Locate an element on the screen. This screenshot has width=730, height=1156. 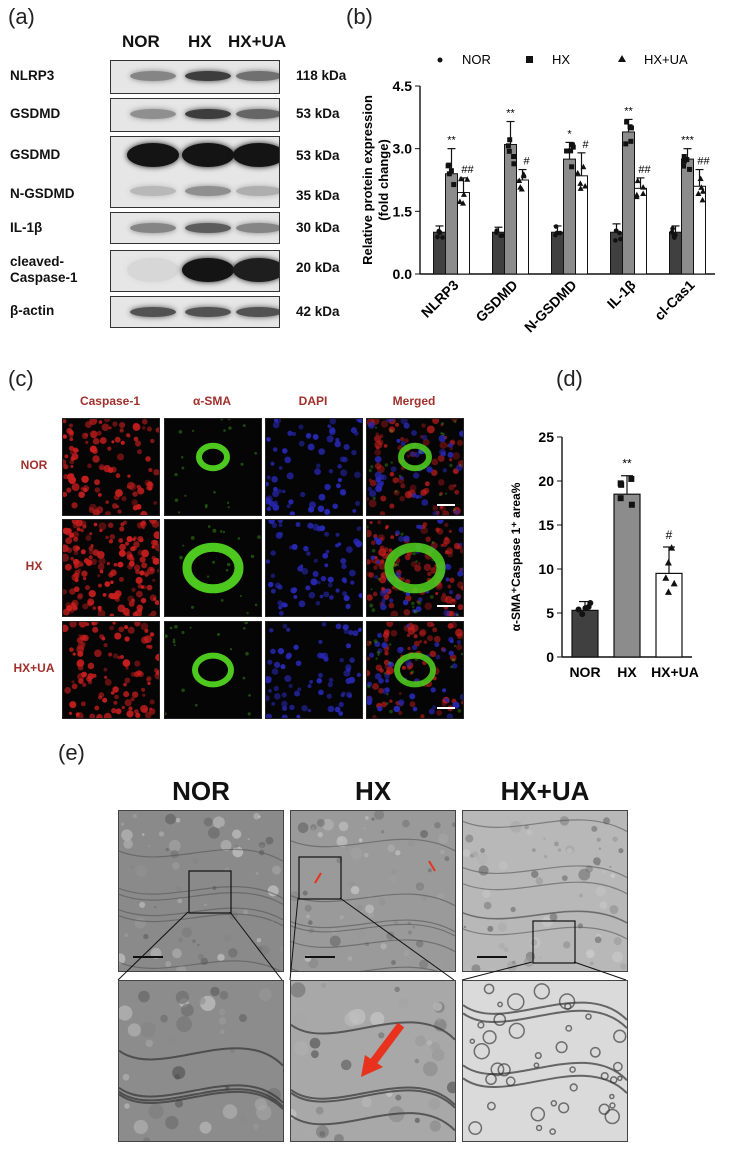
em-texture is located at coordinates (201, 891).